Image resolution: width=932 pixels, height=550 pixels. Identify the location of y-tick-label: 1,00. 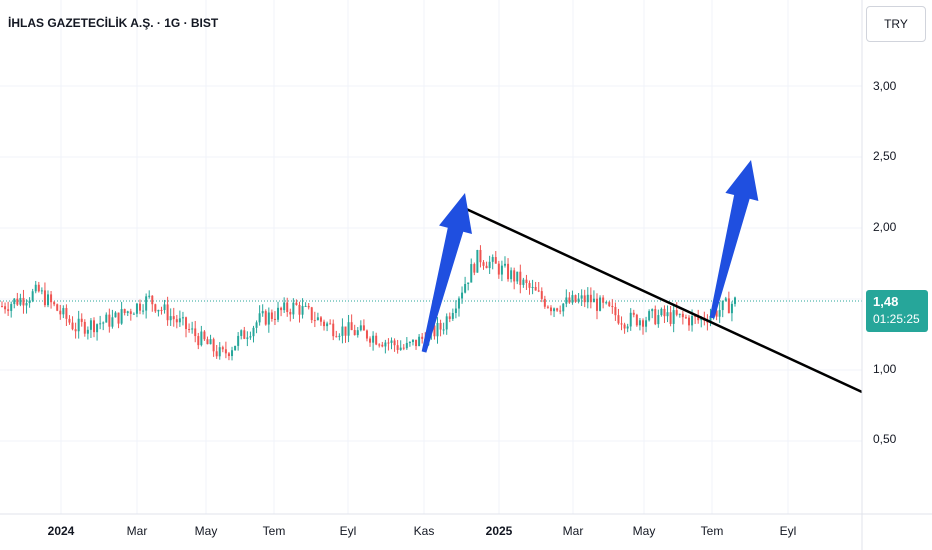
(885, 369).